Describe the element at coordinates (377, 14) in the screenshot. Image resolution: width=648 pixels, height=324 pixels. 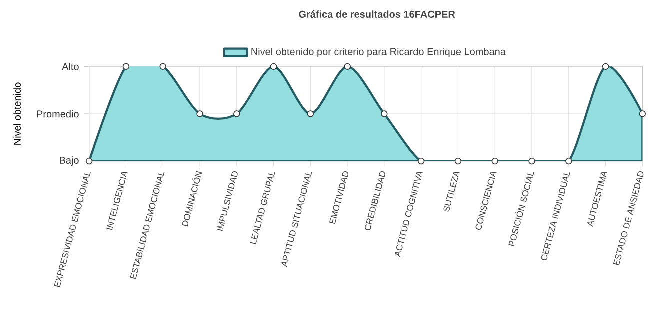
I see `chart-title: Gráfica de resultados 16FACPER` at that location.